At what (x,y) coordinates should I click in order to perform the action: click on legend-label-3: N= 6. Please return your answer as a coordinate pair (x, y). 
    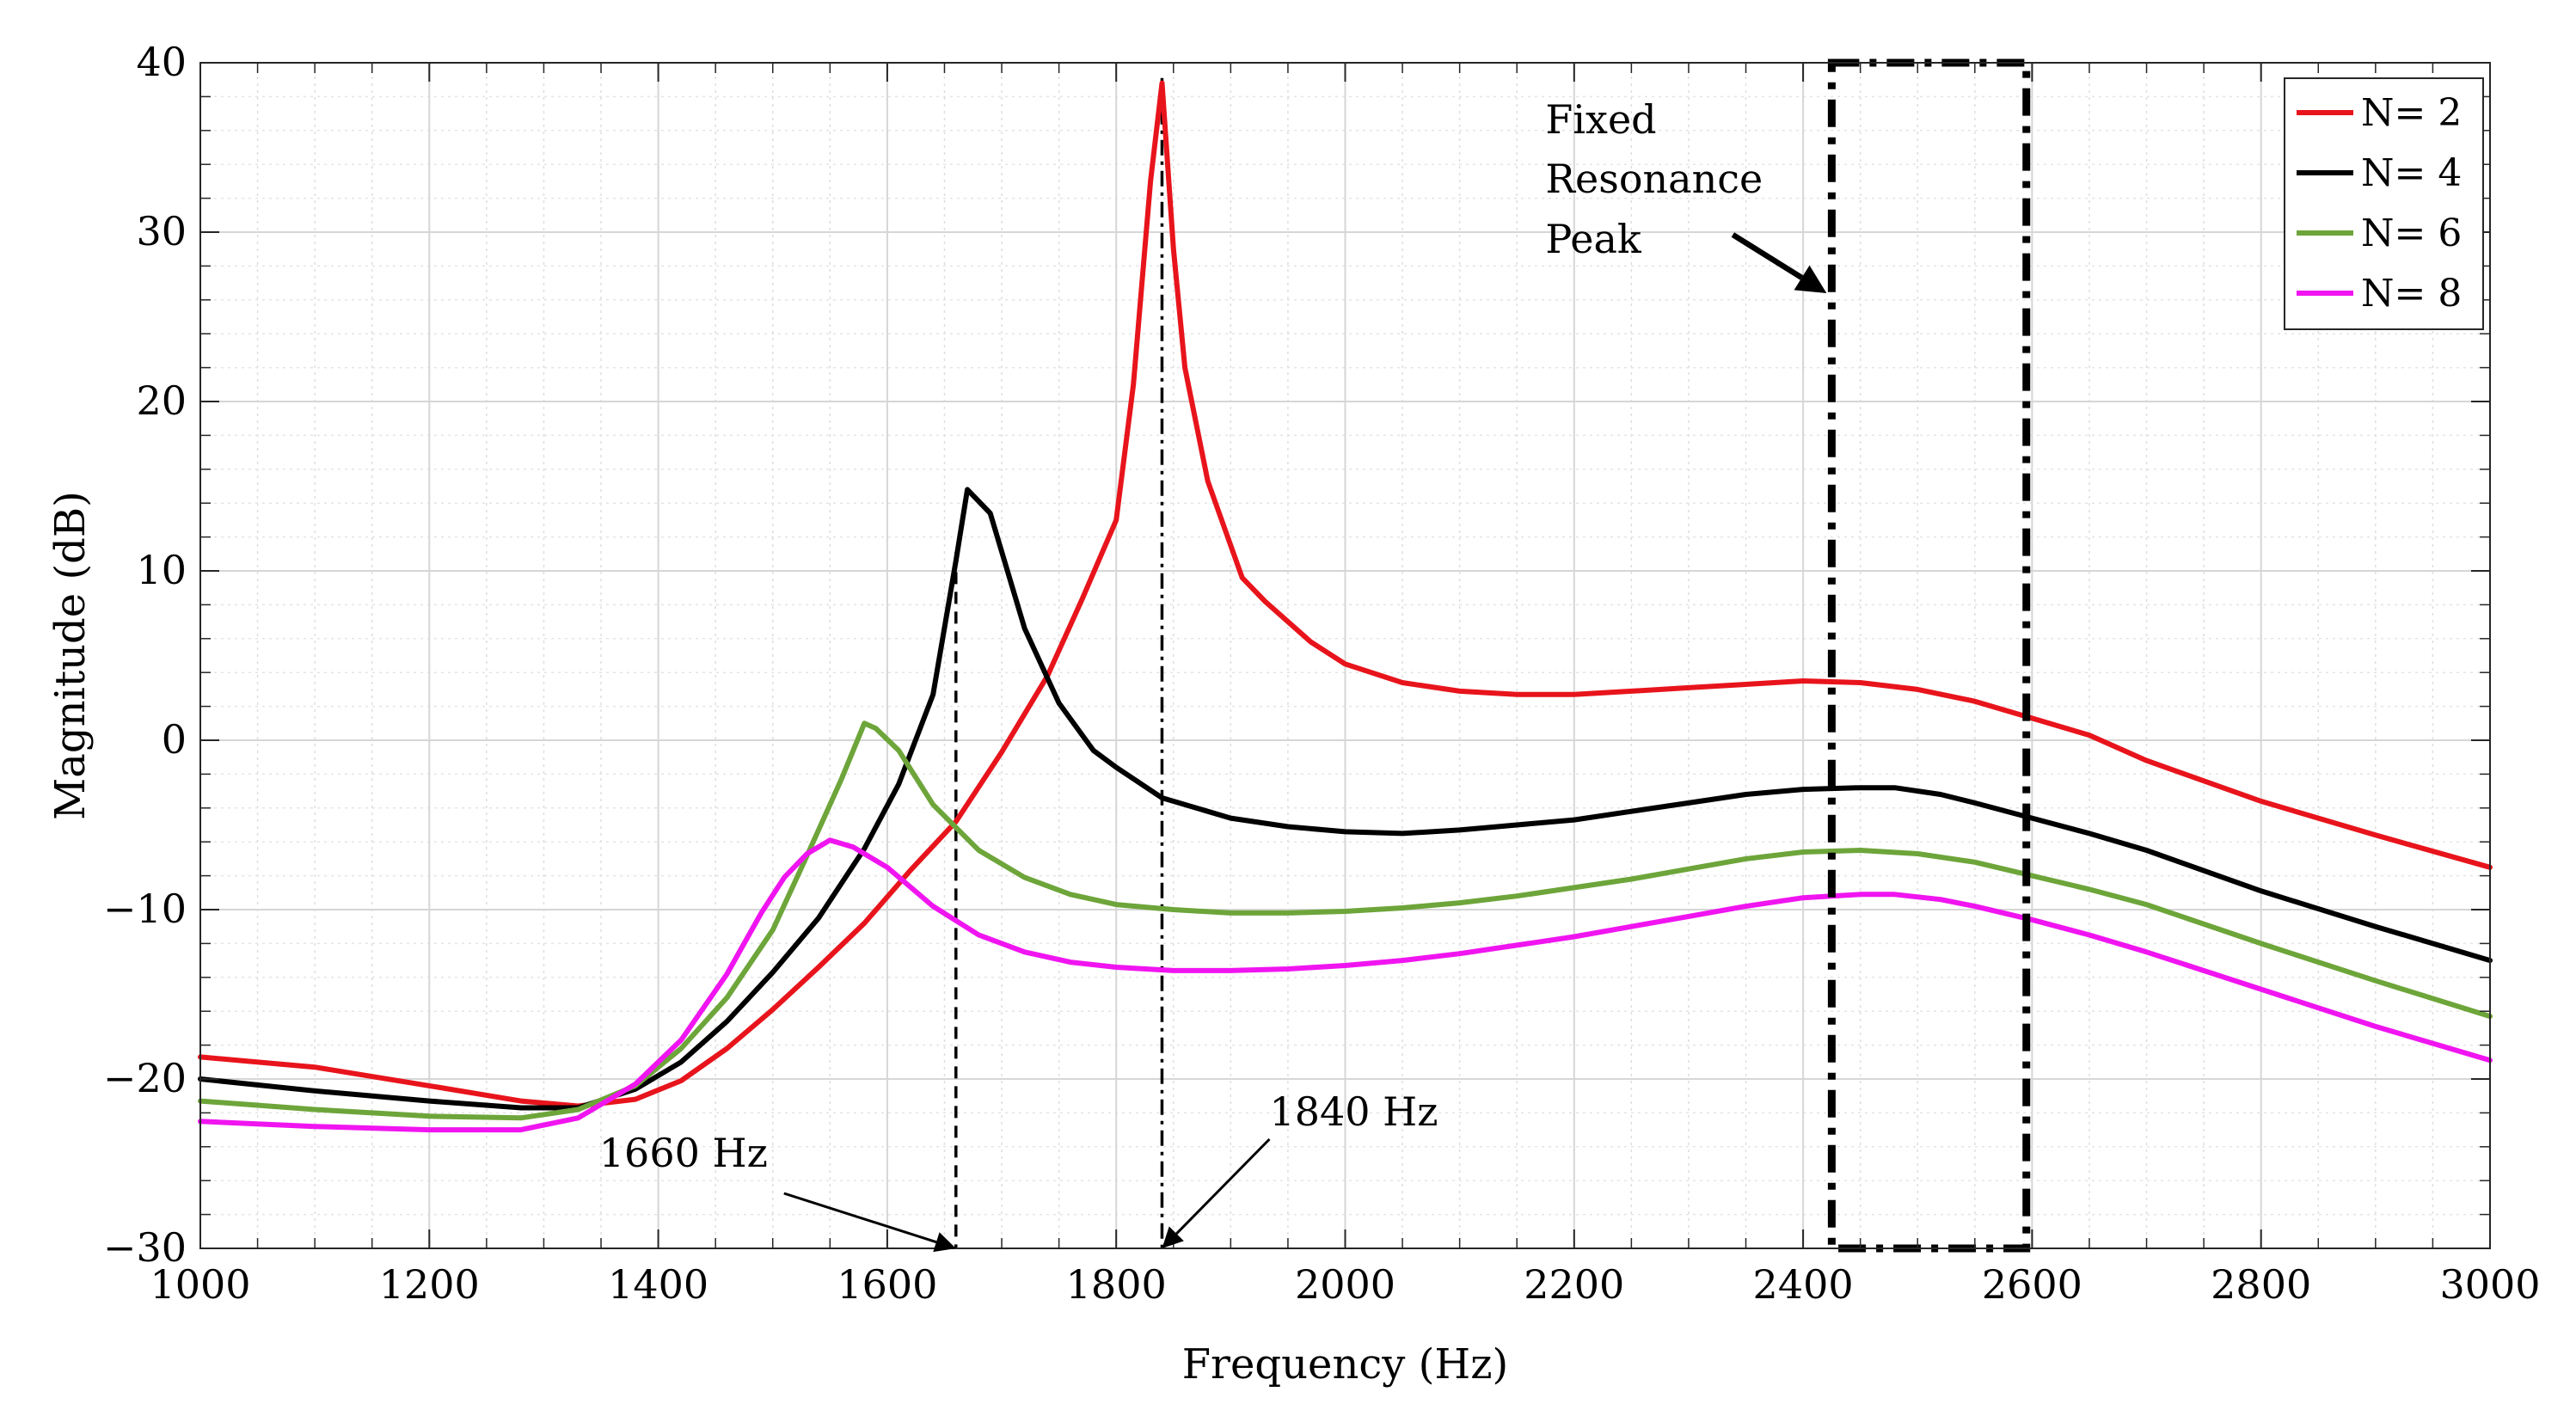
    Looking at the image, I should click on (2411, 233).